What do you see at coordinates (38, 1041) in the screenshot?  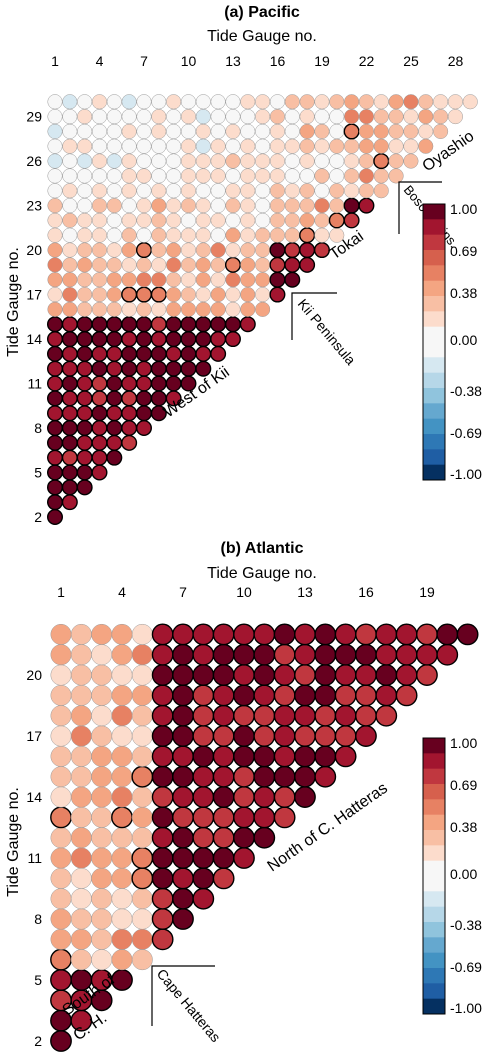 I see `atlantic-y-tick: 2` at bounding box center [38, 1041].